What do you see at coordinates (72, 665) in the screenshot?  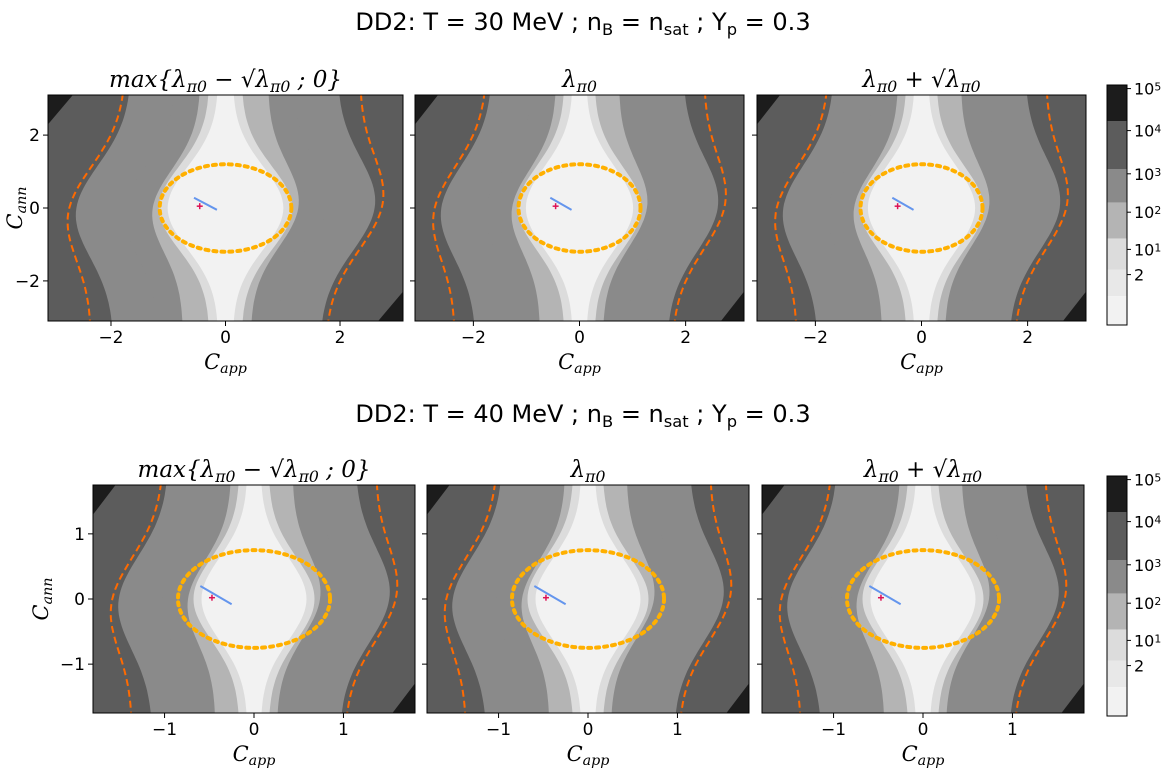 I see `y-tick-label: −1` at bounding box center [72, 665].